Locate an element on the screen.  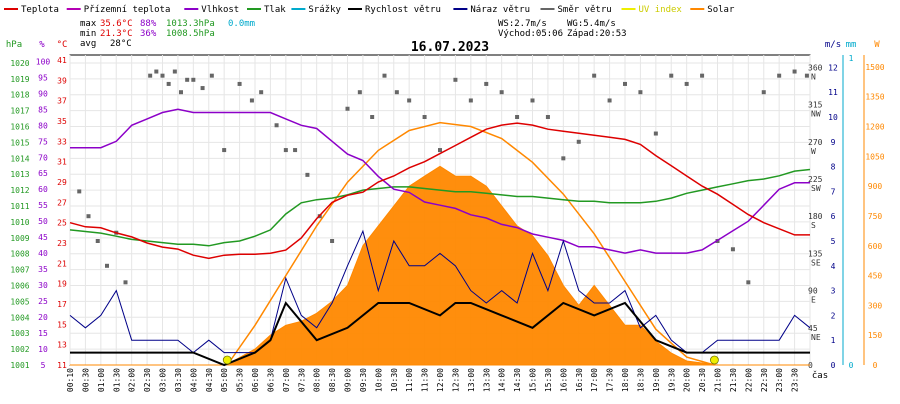
stats-max-label: max is located at coordinates (88, 24).